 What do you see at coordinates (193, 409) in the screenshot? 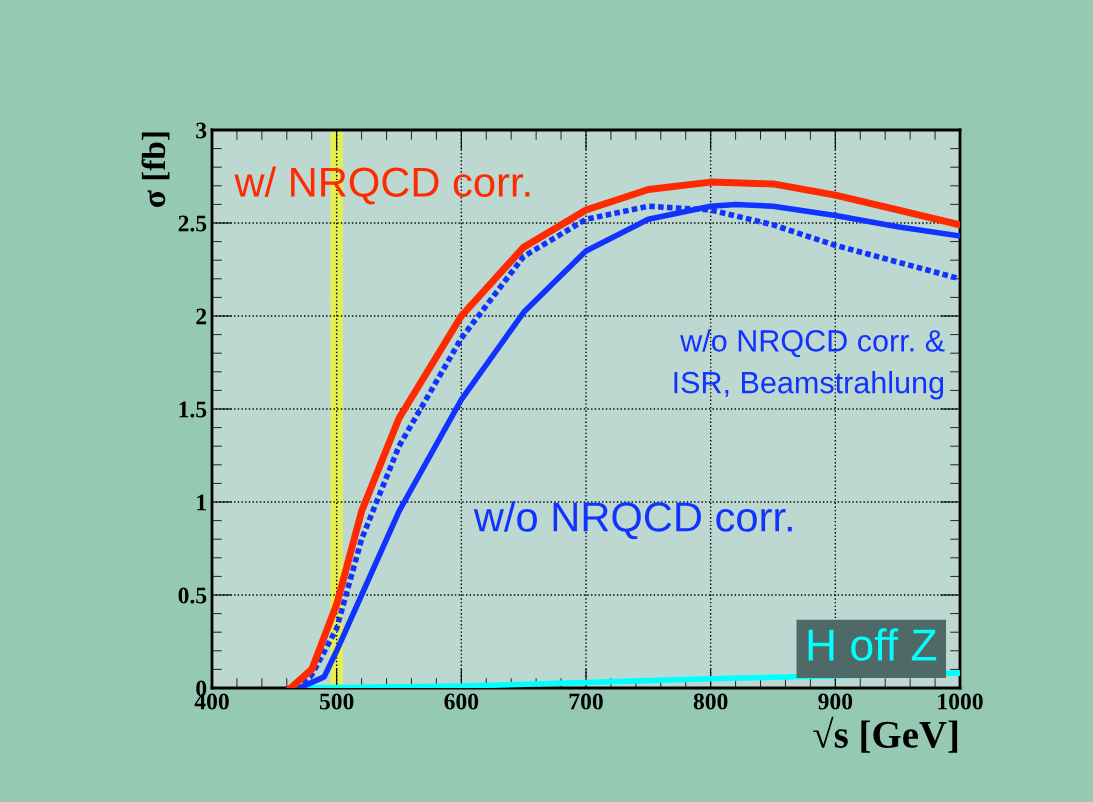
I see `y-tick-label: 1.5` at bounding box center [193, 409].